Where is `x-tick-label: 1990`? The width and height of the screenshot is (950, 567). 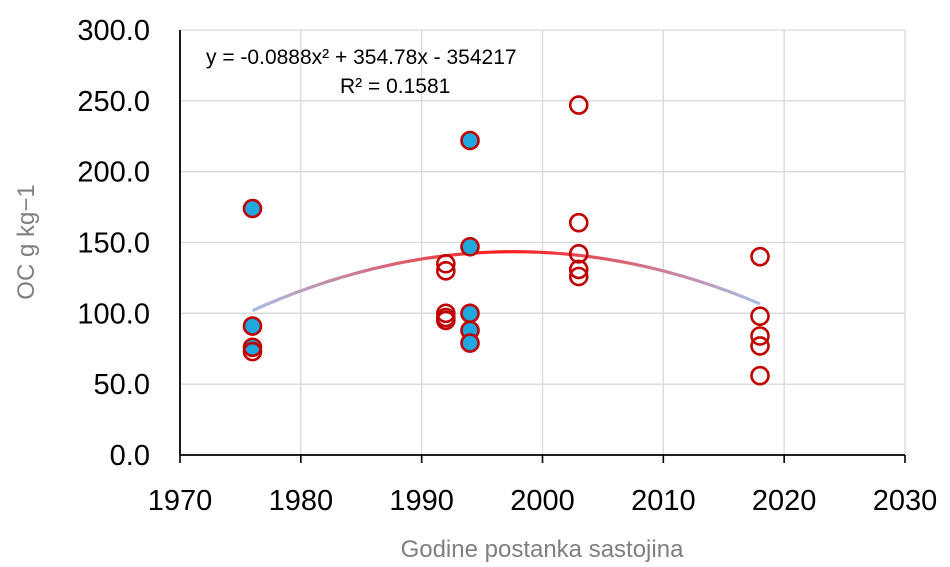
x-tick-label: 1990 is located at coordinates (421, 501).